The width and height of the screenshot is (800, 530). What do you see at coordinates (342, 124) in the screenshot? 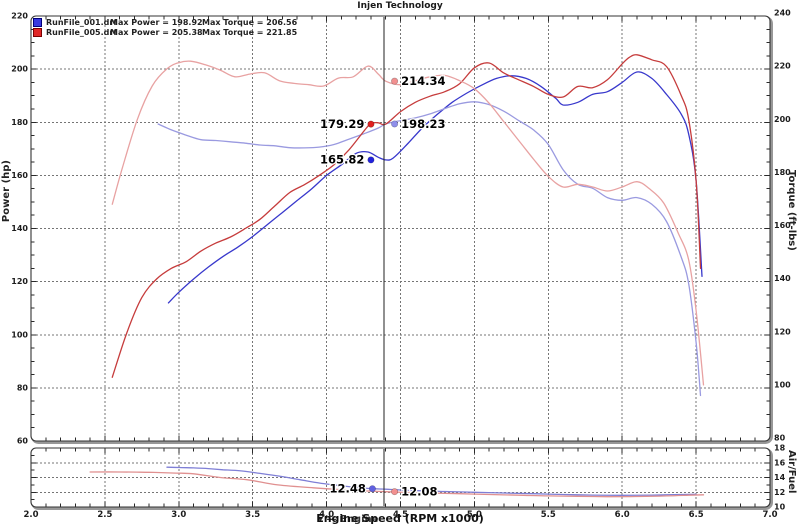
I see `cursor-value-label: 179.29` at bounding box center [342, 124].